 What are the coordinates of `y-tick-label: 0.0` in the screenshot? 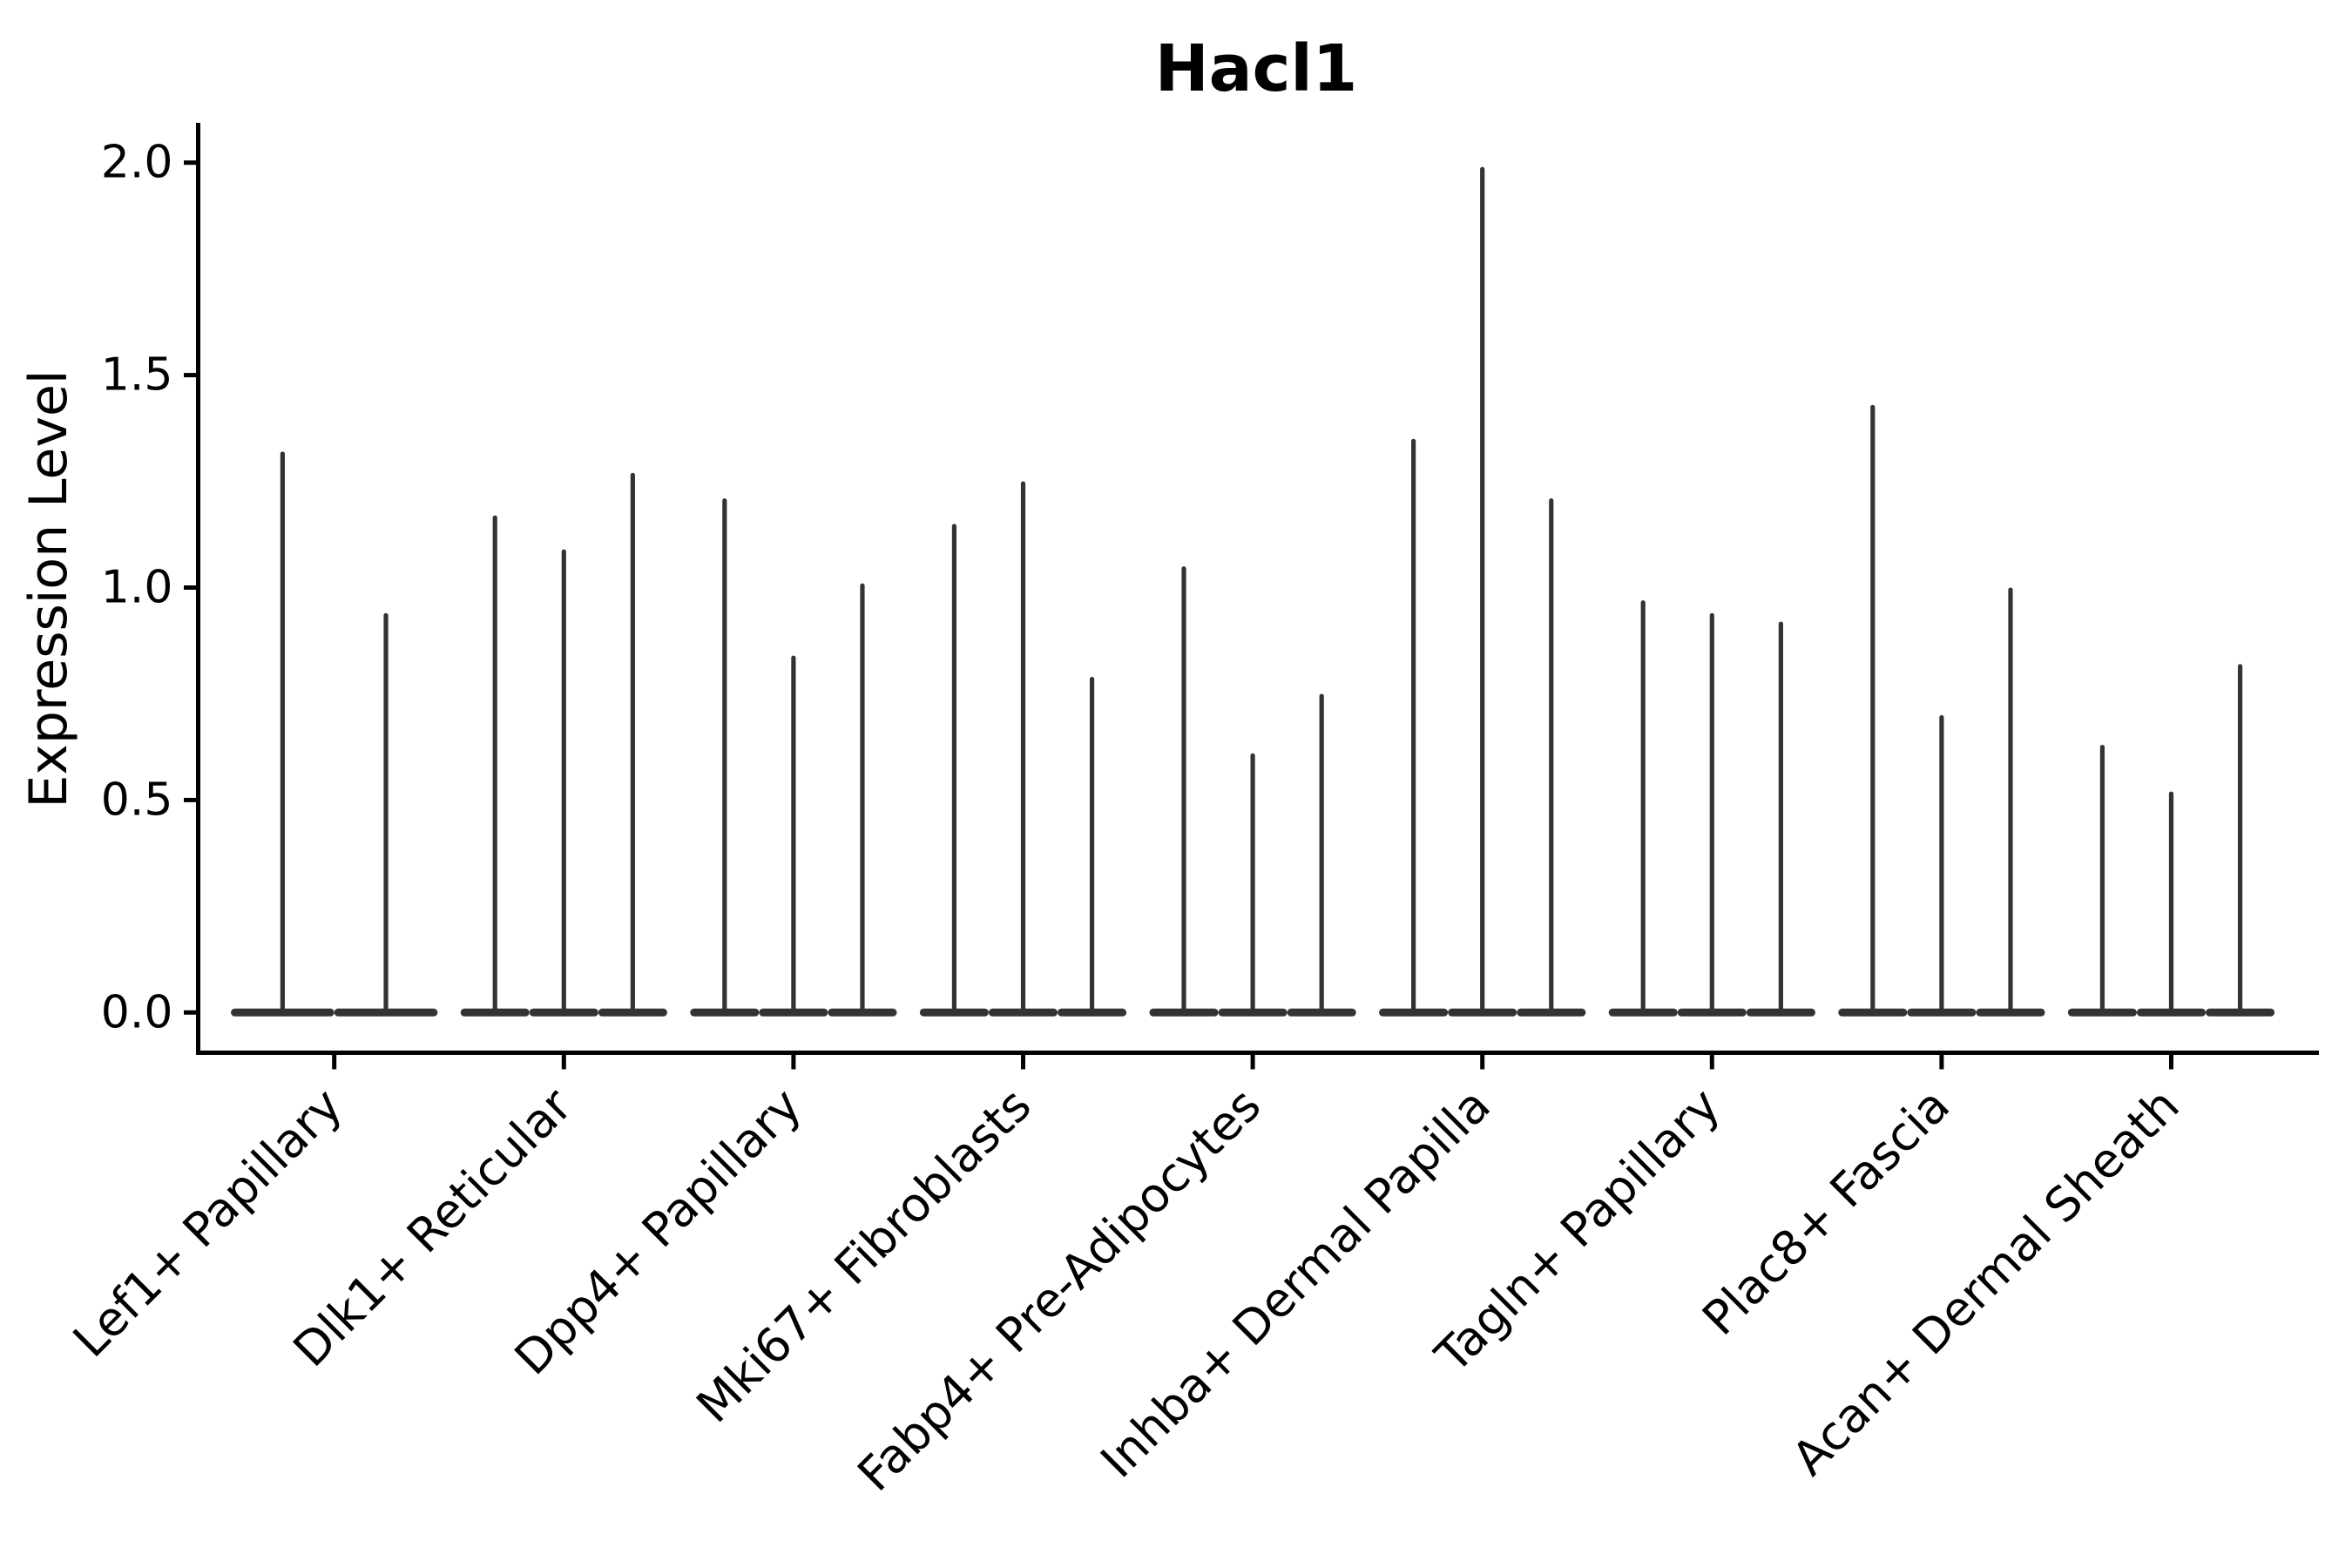 It's located at (137, 1012).